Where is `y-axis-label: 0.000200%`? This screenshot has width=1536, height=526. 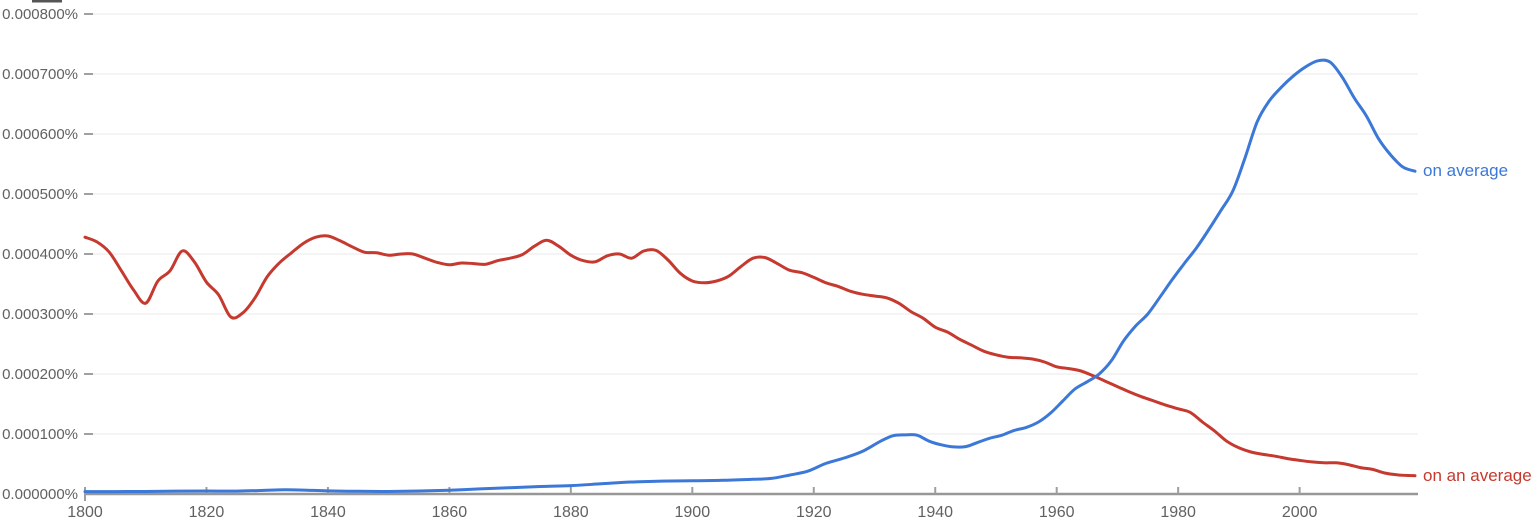 y-axis-label: 0.000200% is located at coordinates (40, 374).